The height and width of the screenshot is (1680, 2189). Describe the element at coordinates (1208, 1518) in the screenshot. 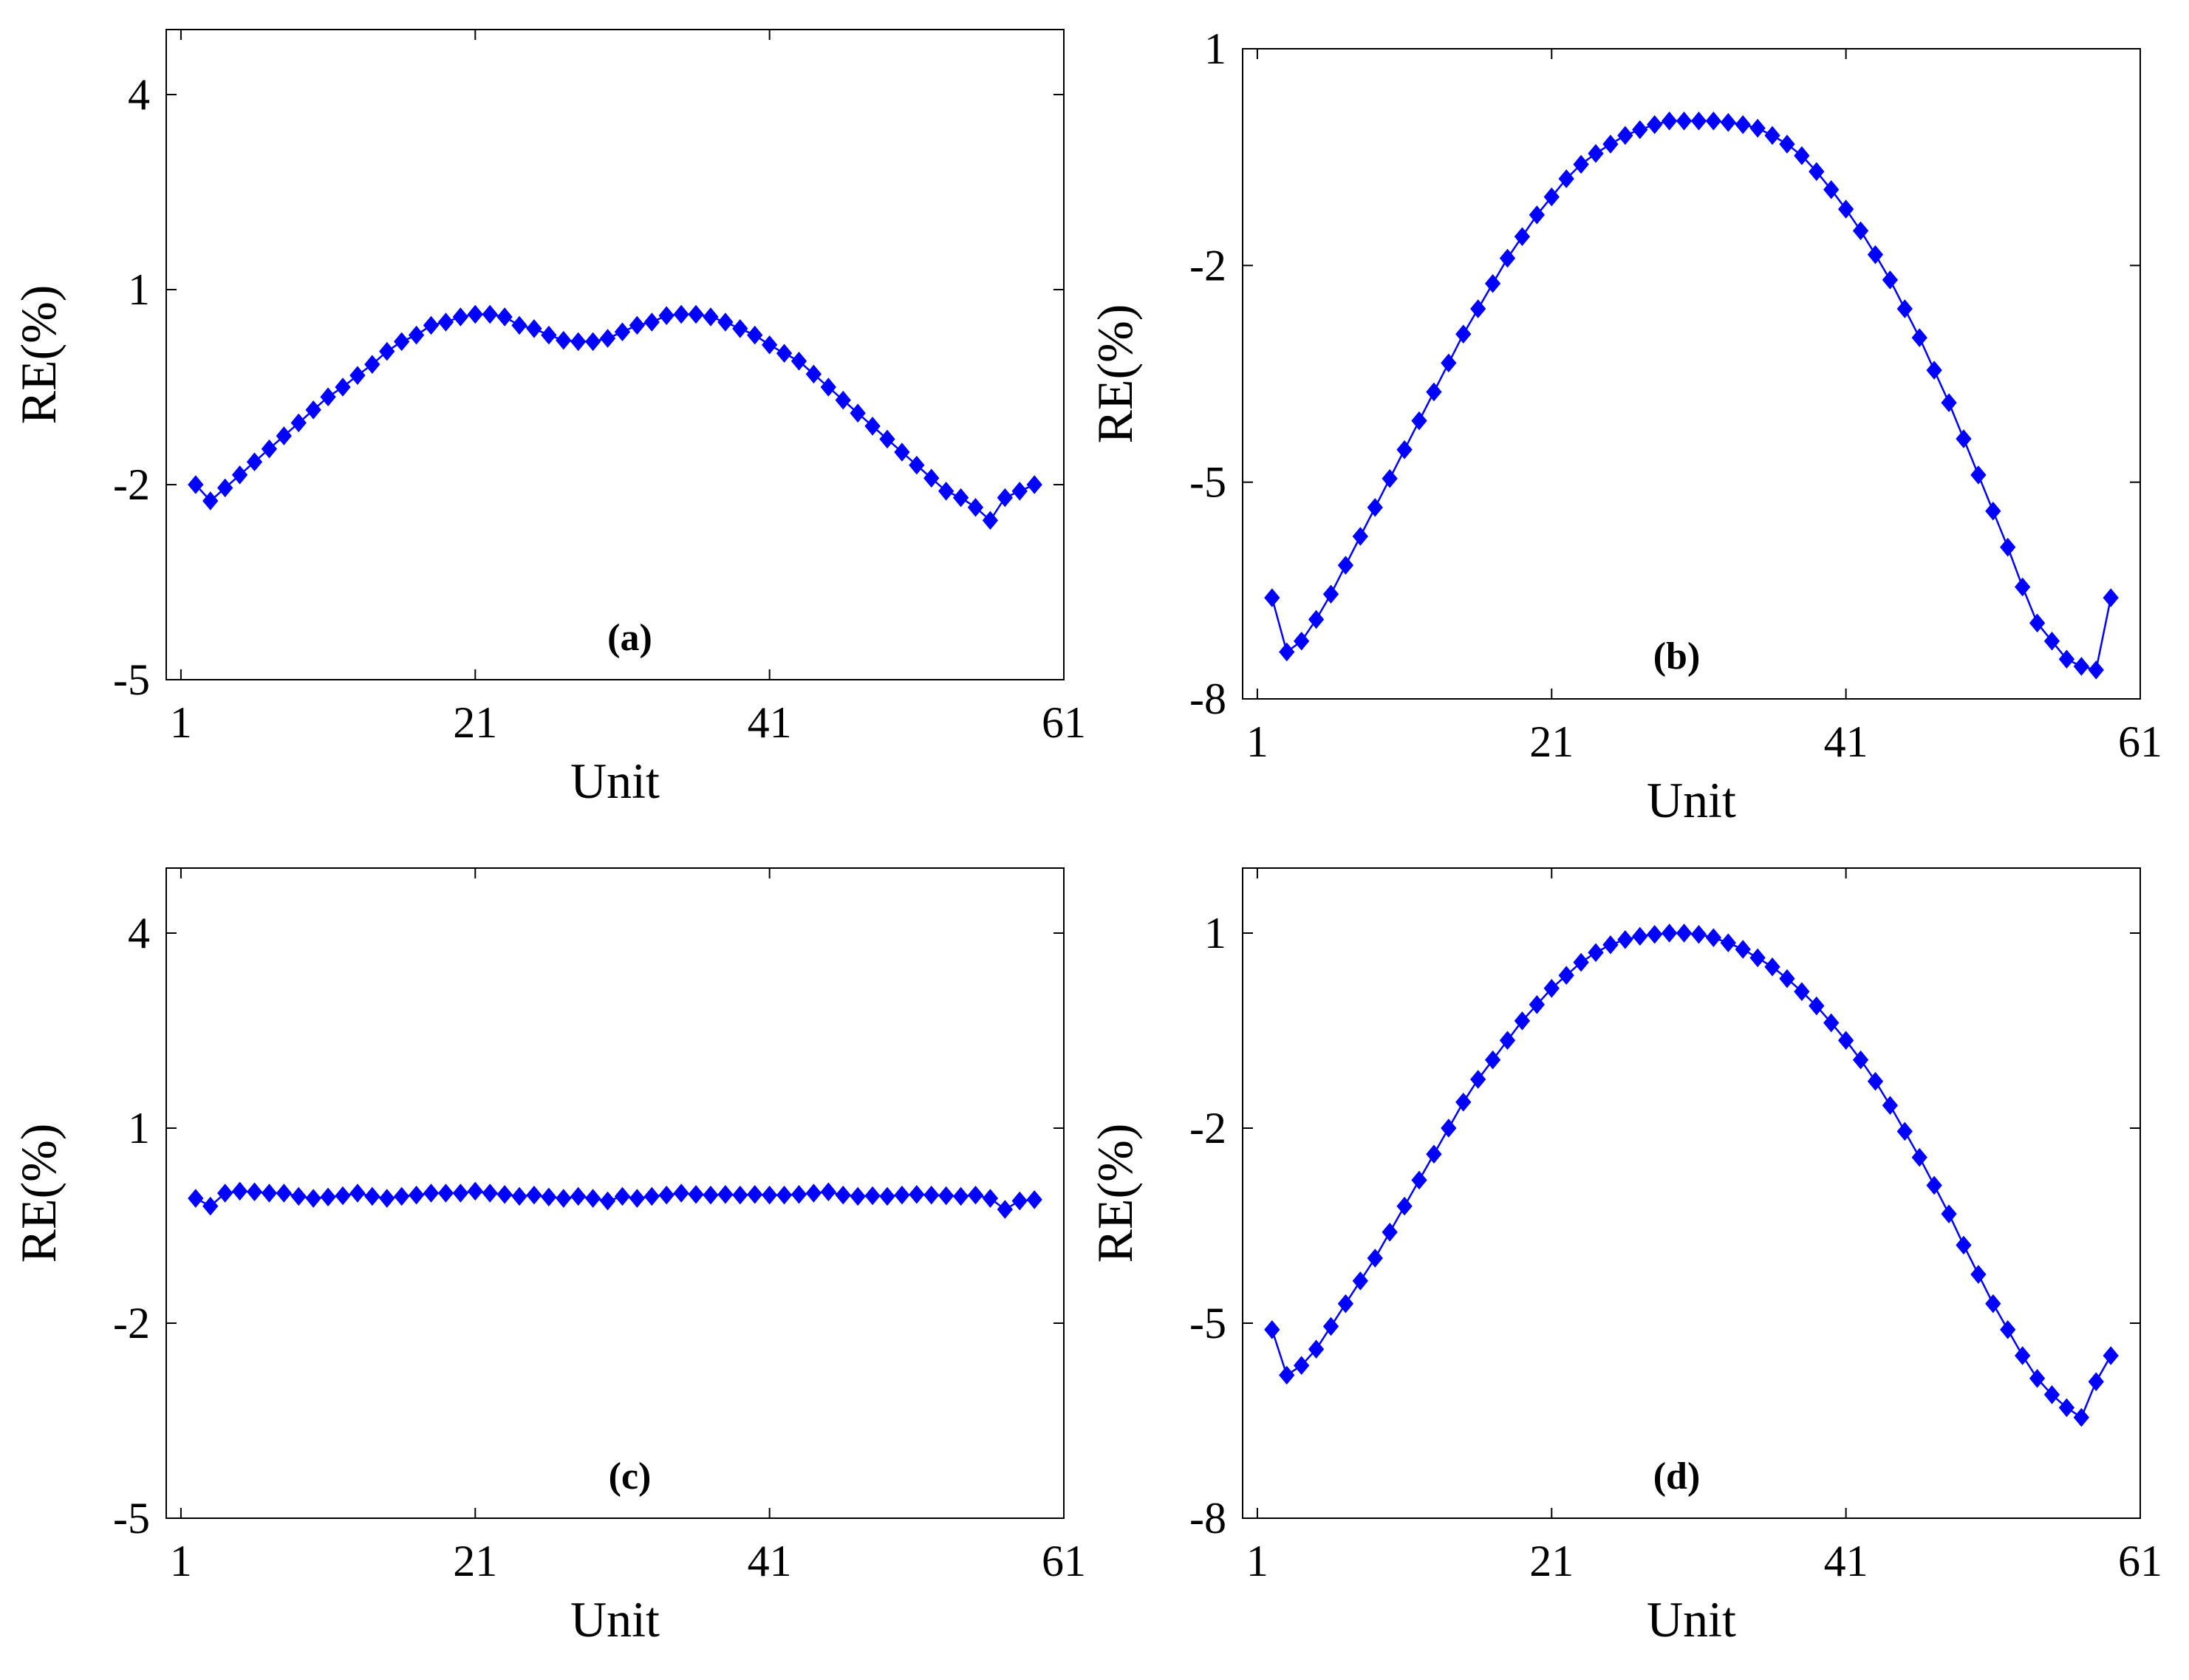

I see `y-tick-label-d: -8` at that location.